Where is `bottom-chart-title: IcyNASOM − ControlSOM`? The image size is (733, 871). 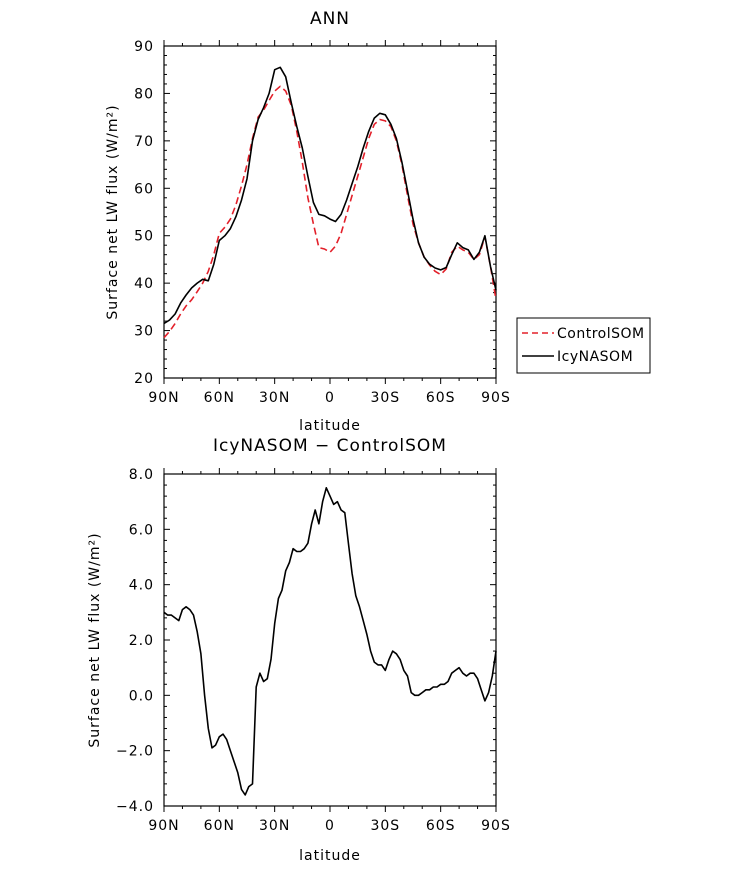 bottom-chart-title: IcyNASOM − ControlSOM is located at coordinates (330, 446).